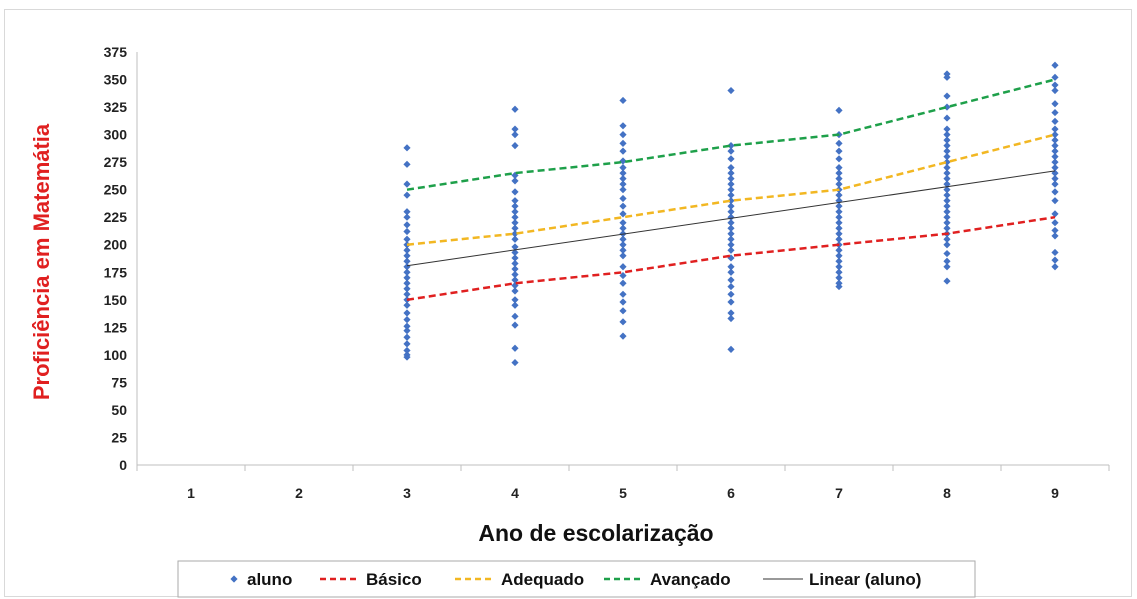  I want to click on legend-box, so click(576, 579).